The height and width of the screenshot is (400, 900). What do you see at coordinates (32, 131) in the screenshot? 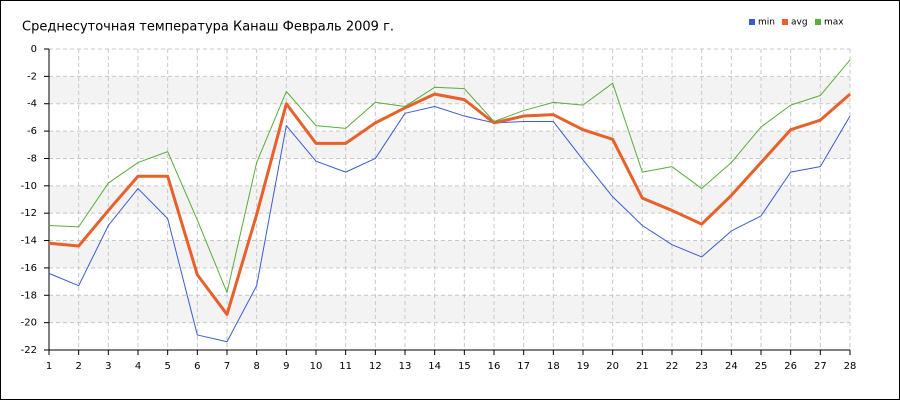
I see `y-tick-label: -6` at bounding box center [32, 131].